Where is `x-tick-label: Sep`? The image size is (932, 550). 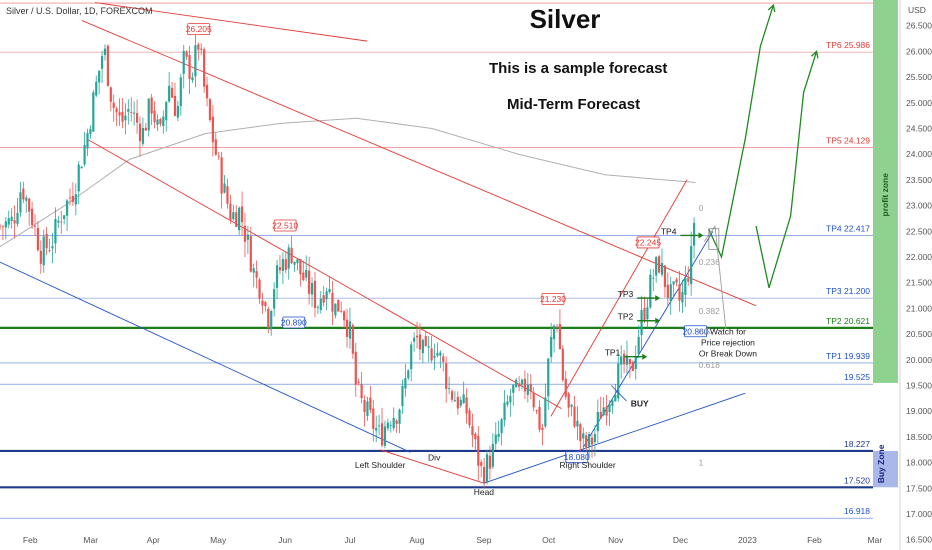 x-tick-label: Sep is located at coordinates (483, 540).